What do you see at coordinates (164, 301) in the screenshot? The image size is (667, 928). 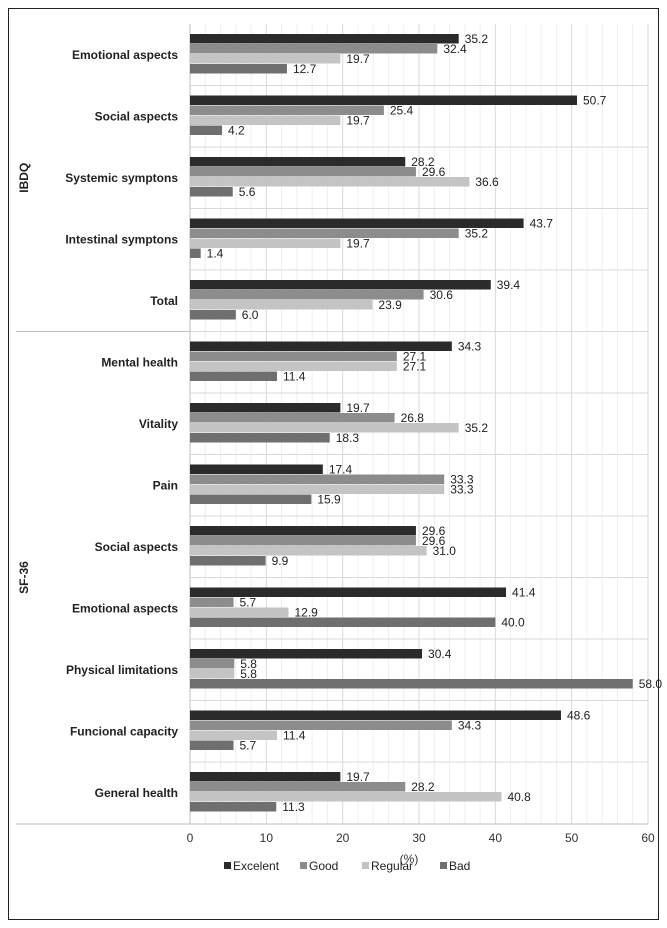 I see `category-label: Total` at bounding box center [164, 301].